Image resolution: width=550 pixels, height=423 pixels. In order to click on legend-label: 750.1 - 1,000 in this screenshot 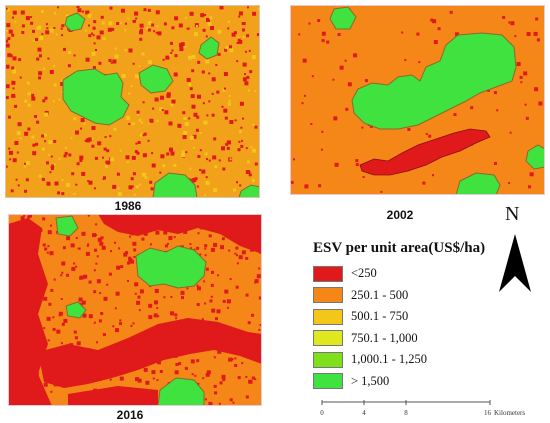, I will do `click(384, 337)`.